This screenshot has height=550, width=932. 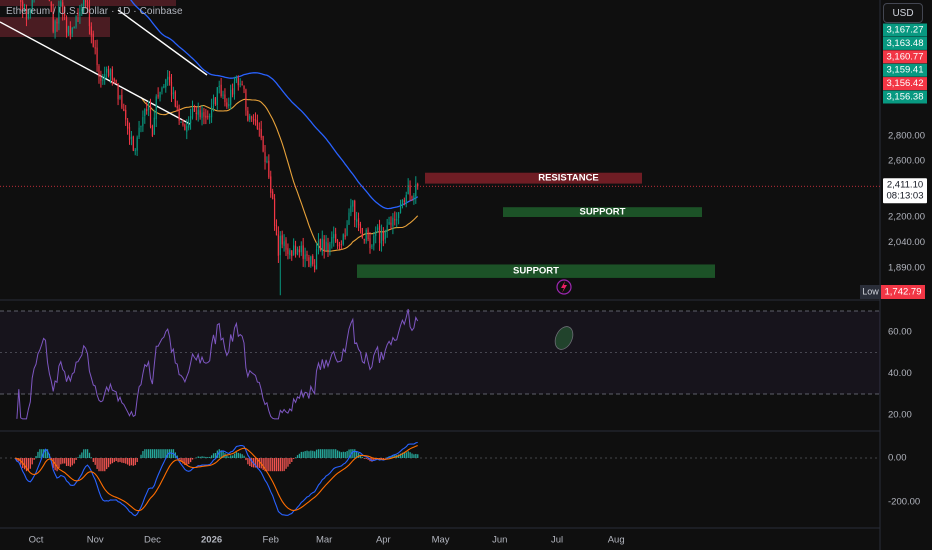 I want to click on price-badge-value: 3,156.38, so click(x=905, y=97).